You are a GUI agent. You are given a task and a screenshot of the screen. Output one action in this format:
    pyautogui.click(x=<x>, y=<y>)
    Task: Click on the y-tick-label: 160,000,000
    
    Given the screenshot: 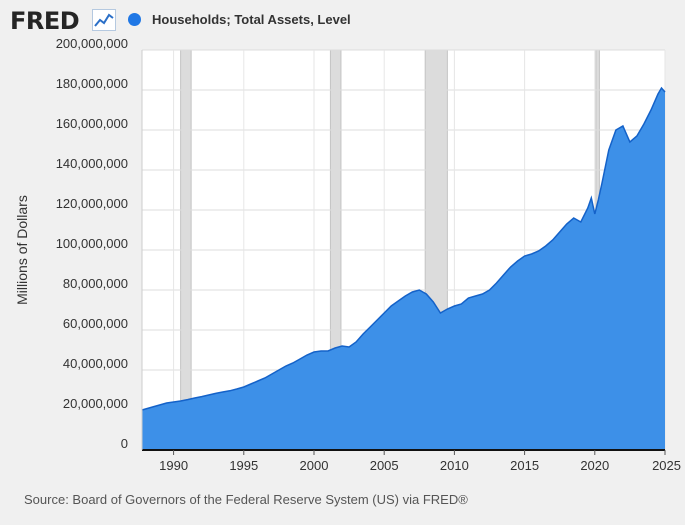 What is the action you would take?
    pyautogui.click(x=92, y=123)
    